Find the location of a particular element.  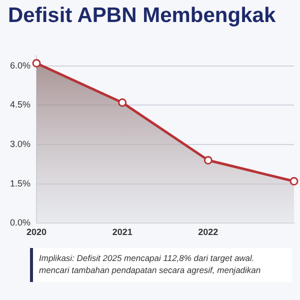

x-tick-label: 2022 is located at coordinates (208, 232).